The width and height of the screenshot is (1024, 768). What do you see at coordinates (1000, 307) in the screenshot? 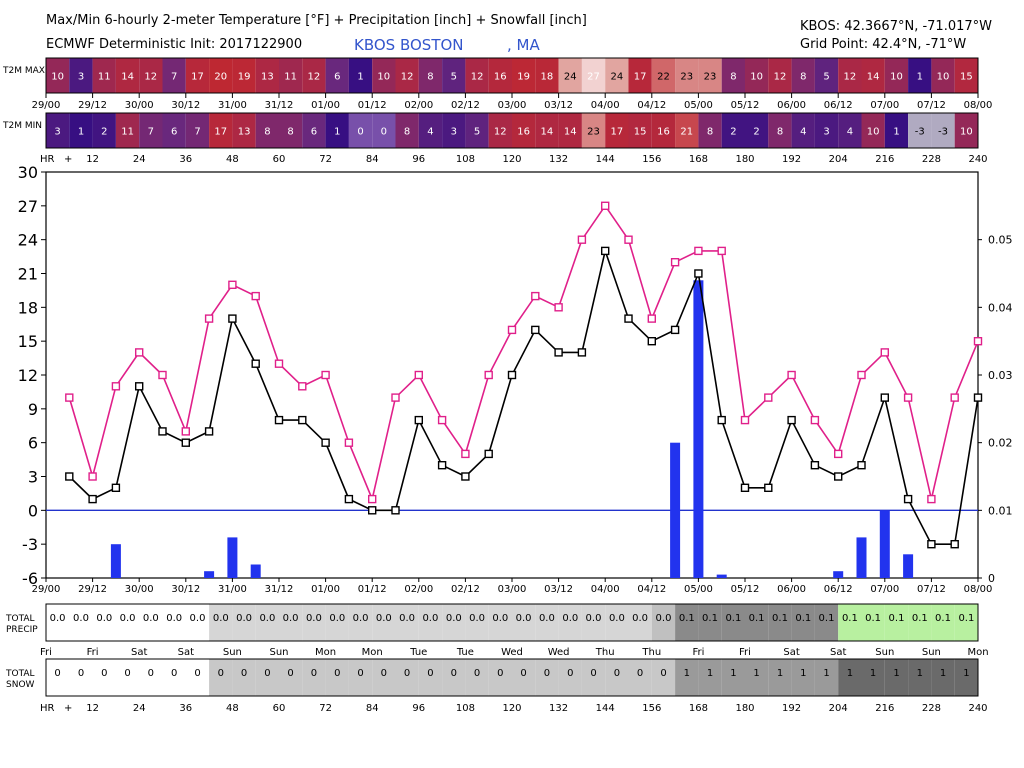
I see `y2-tick-label: 0.04` at bounding box center [1000, 307].